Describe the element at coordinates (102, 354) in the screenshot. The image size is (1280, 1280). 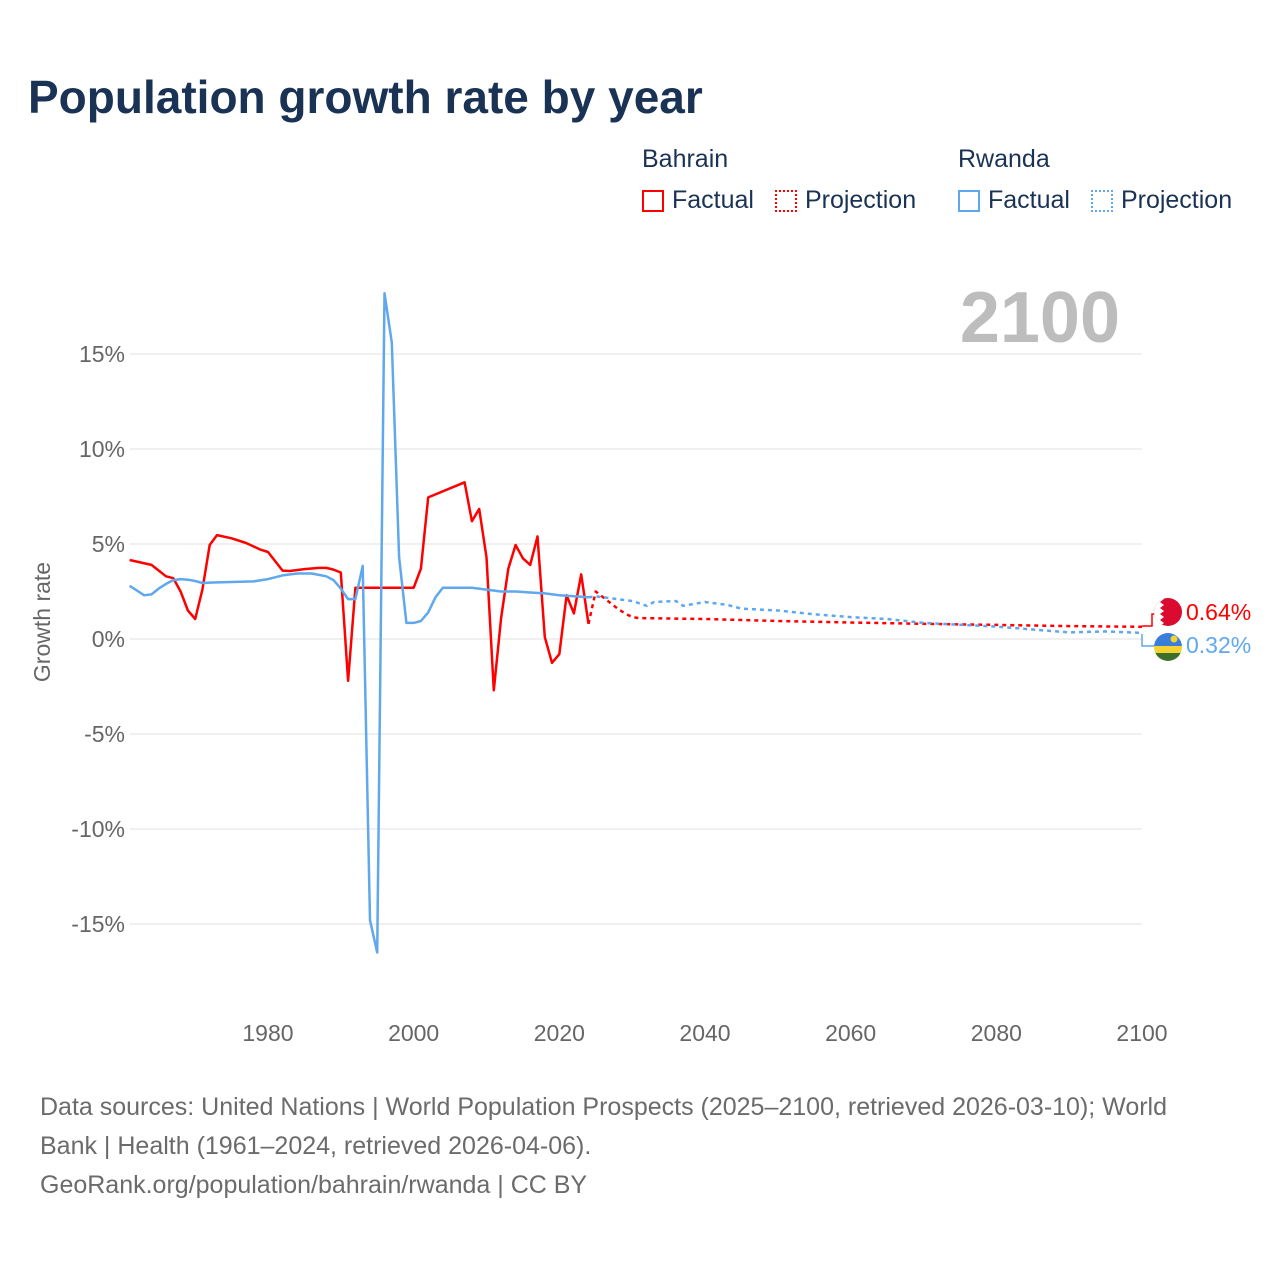
I see `y-tick-label: 15%` at that location.